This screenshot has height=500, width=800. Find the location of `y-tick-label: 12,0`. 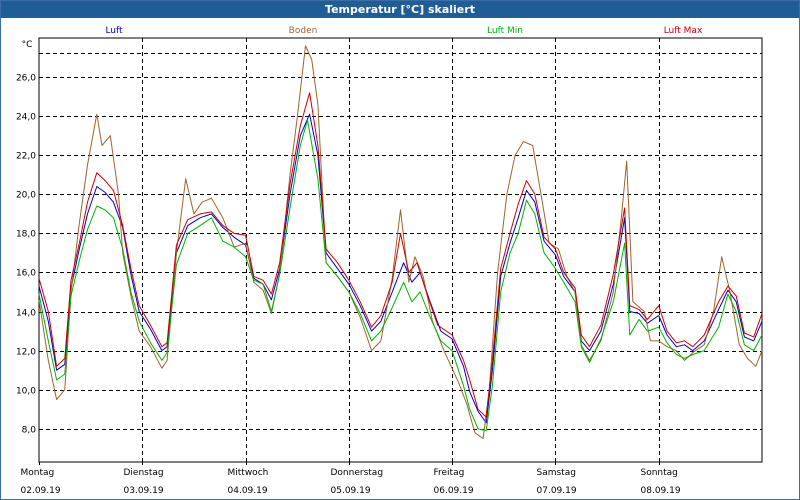

y-tick-label: 12,0 is located at coordinates (26, 353).